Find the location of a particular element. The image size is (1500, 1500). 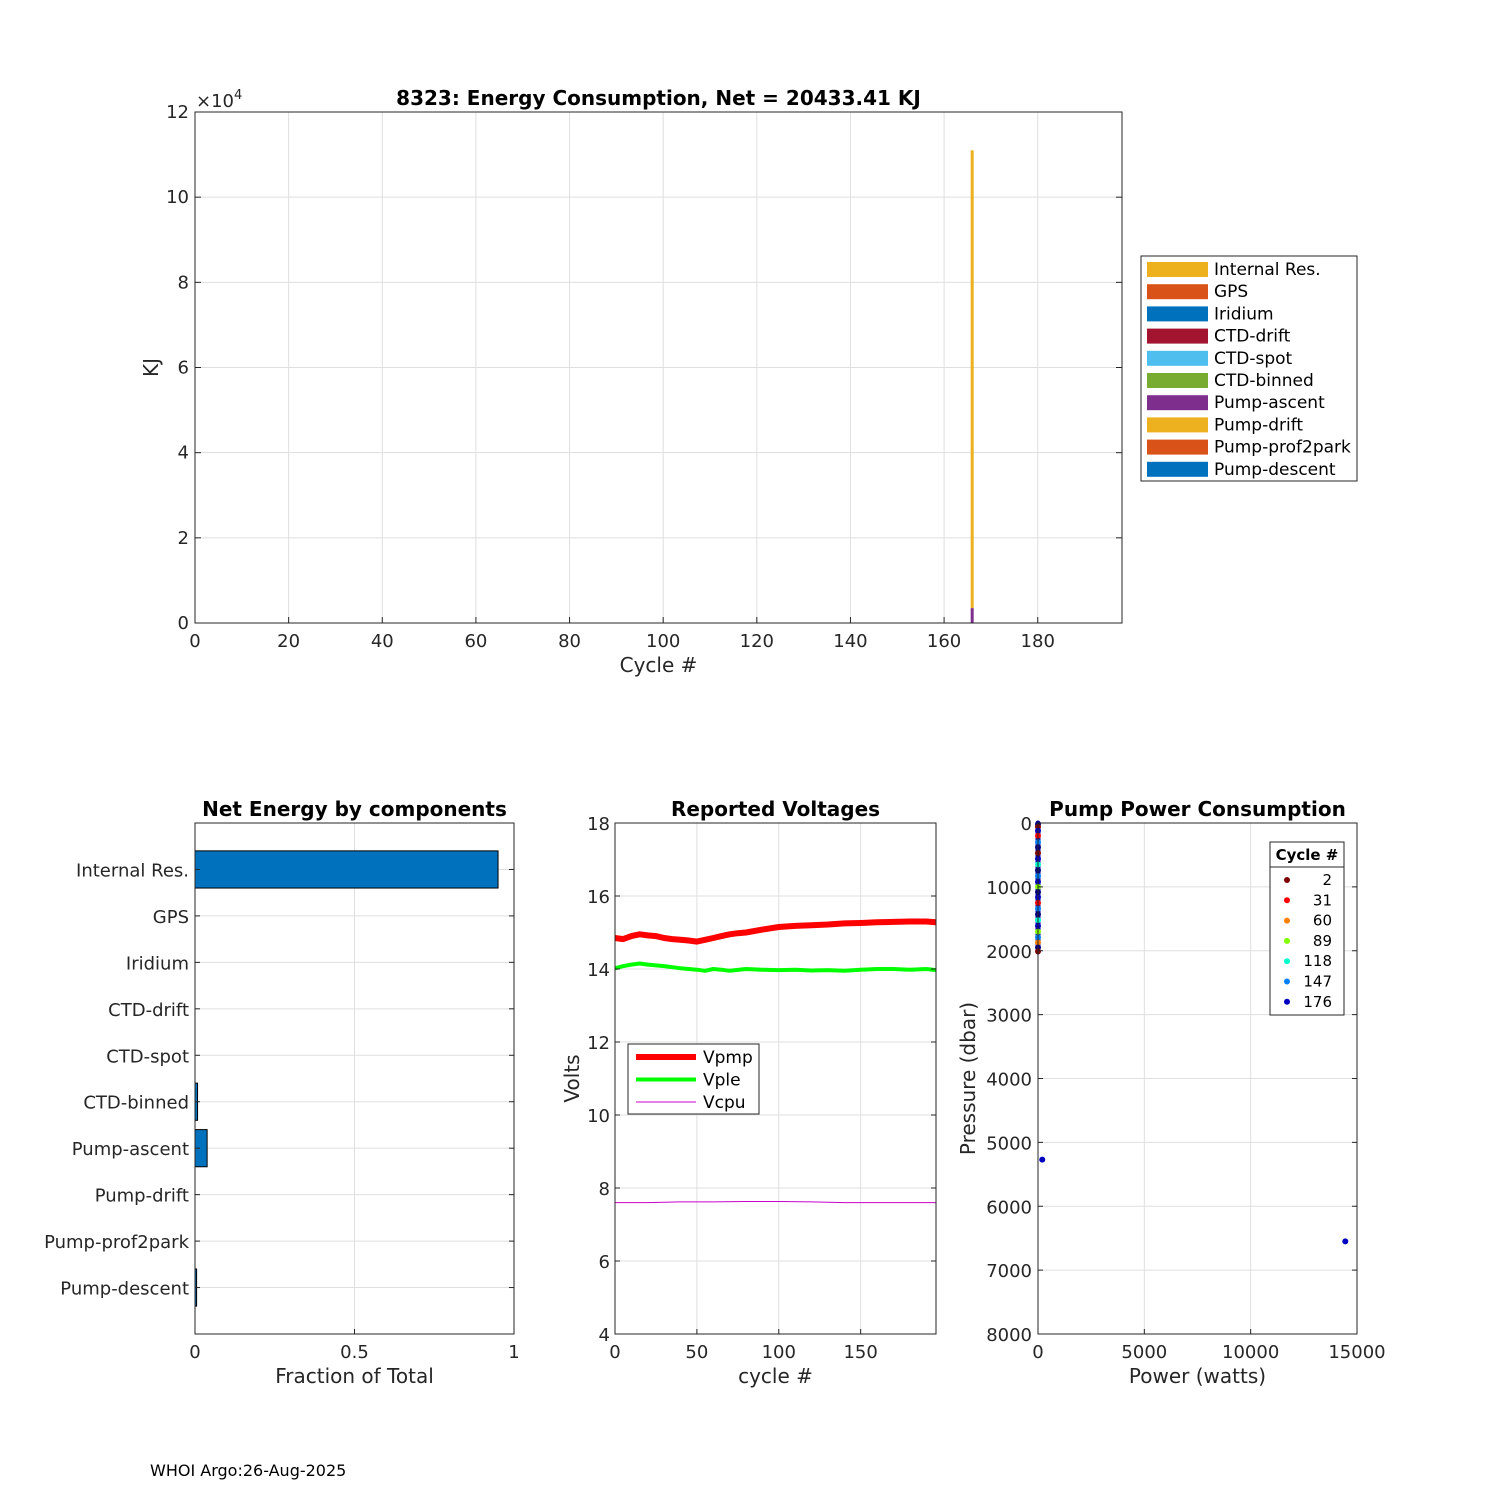

x-axis-label: cycle # is located at coordinates (775, 1376).